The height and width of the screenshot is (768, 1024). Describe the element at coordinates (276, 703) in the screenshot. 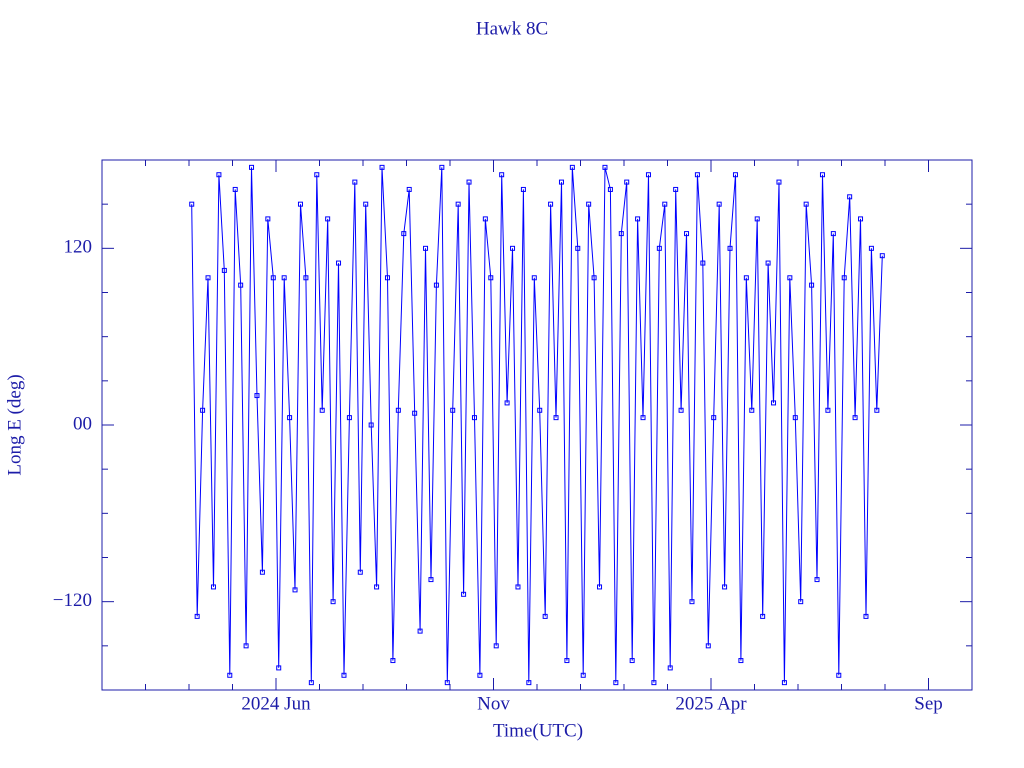

I see `x-tick-label: 2024 Jun` at that location.